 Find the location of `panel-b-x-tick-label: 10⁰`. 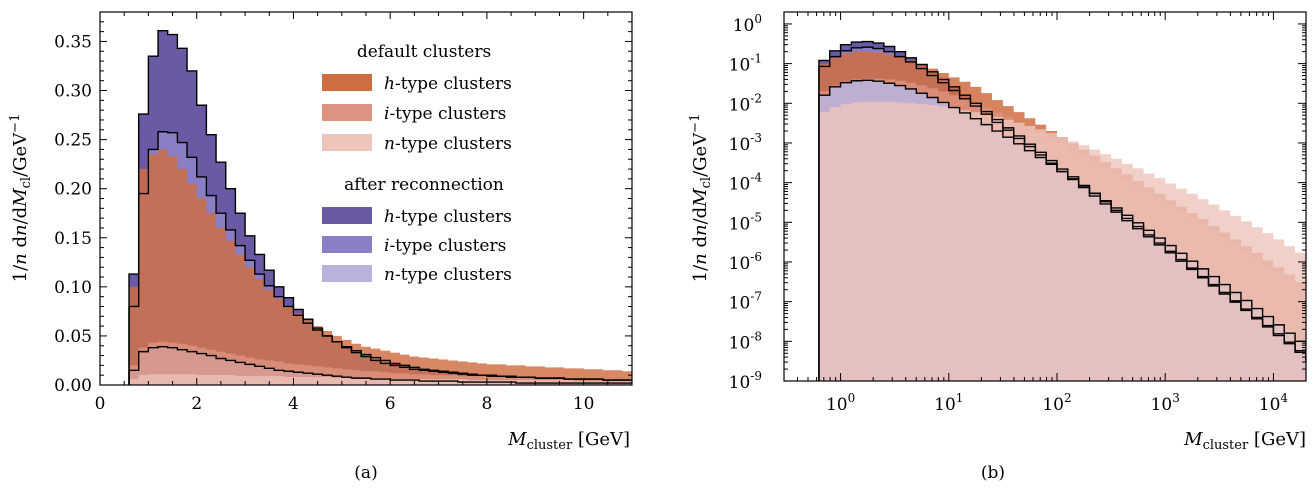

panel-b-x-tick-label: 10⁰ is located at coordinates (840, 403).